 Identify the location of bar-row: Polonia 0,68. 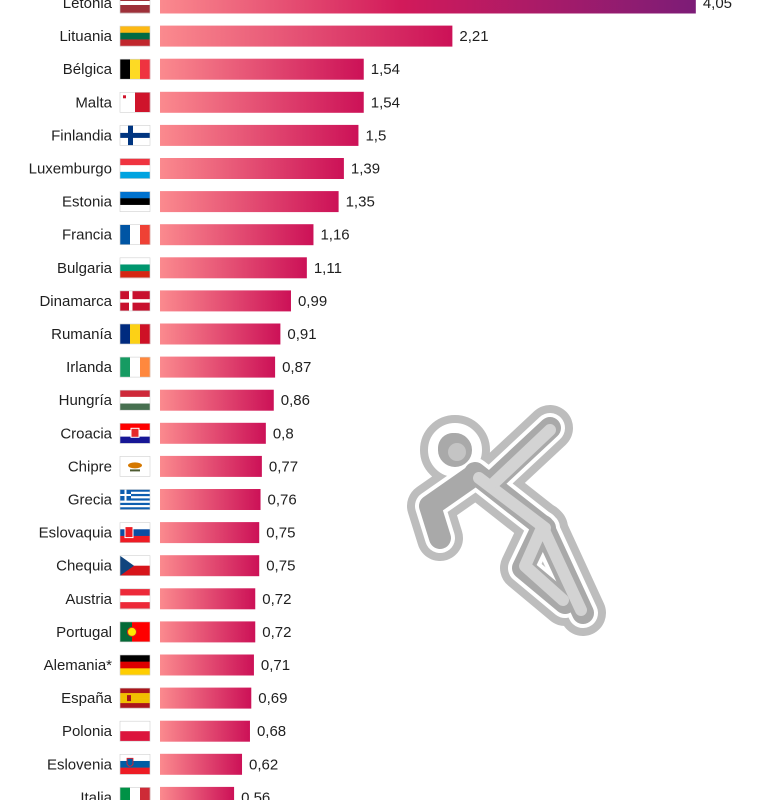
(174, 731).